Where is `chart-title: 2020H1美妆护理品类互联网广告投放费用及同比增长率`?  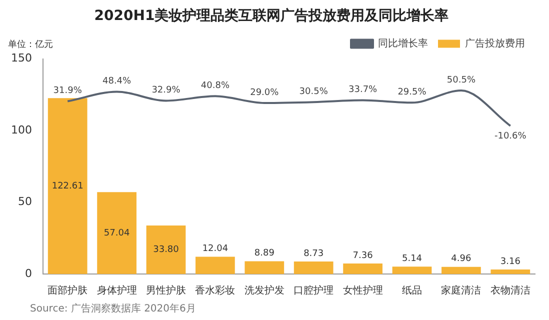
chart-title: 2020H1美妆护理品类互联网广告投放费用及同比增长率 is located at coordinates (271, 15).